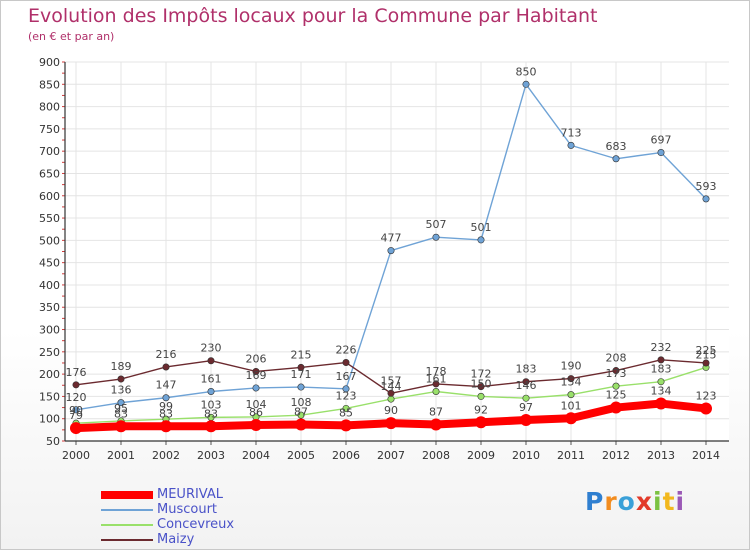  I want to click on y-tick-label: 750, so click(49, 129).